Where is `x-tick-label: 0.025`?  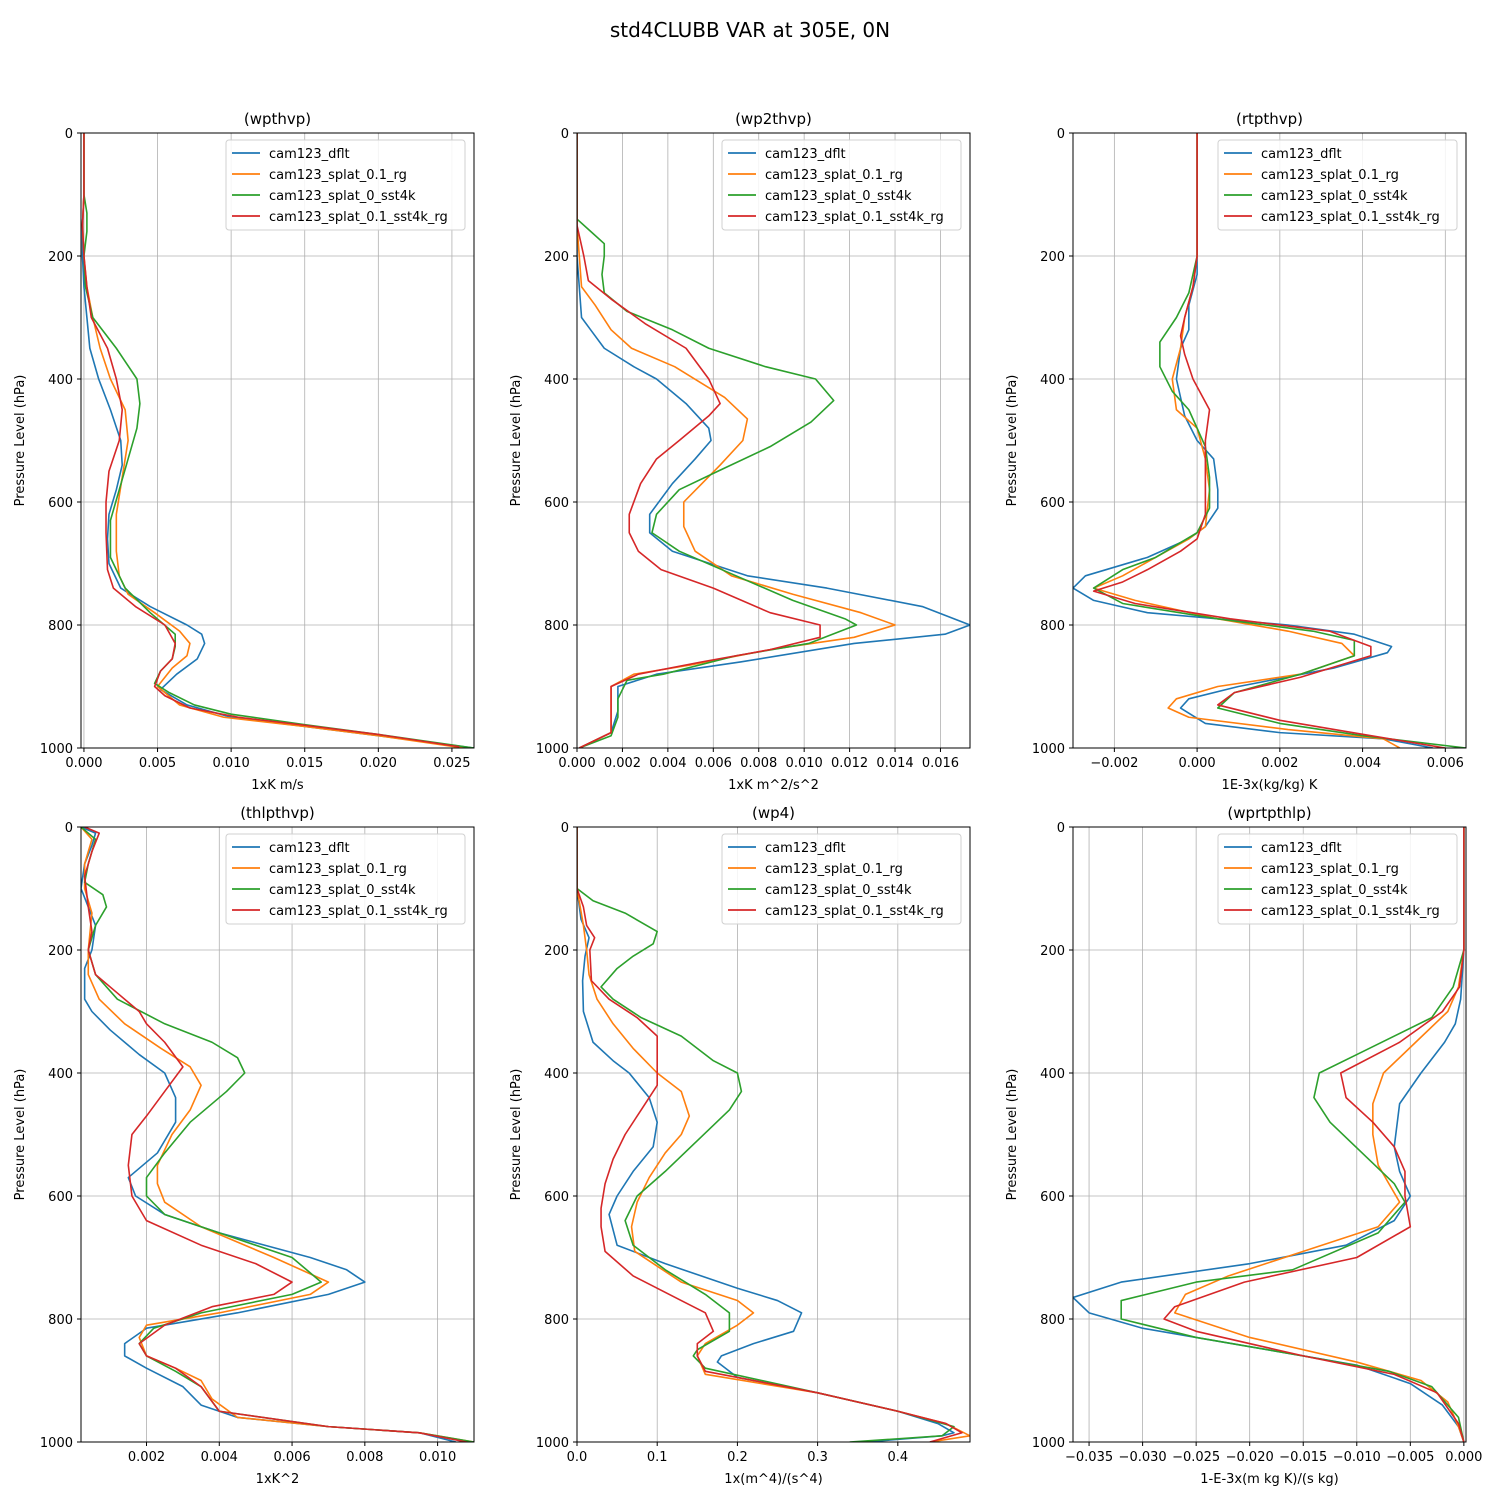 x-tick-label: 0.025 is located at coordinates (451, 763).